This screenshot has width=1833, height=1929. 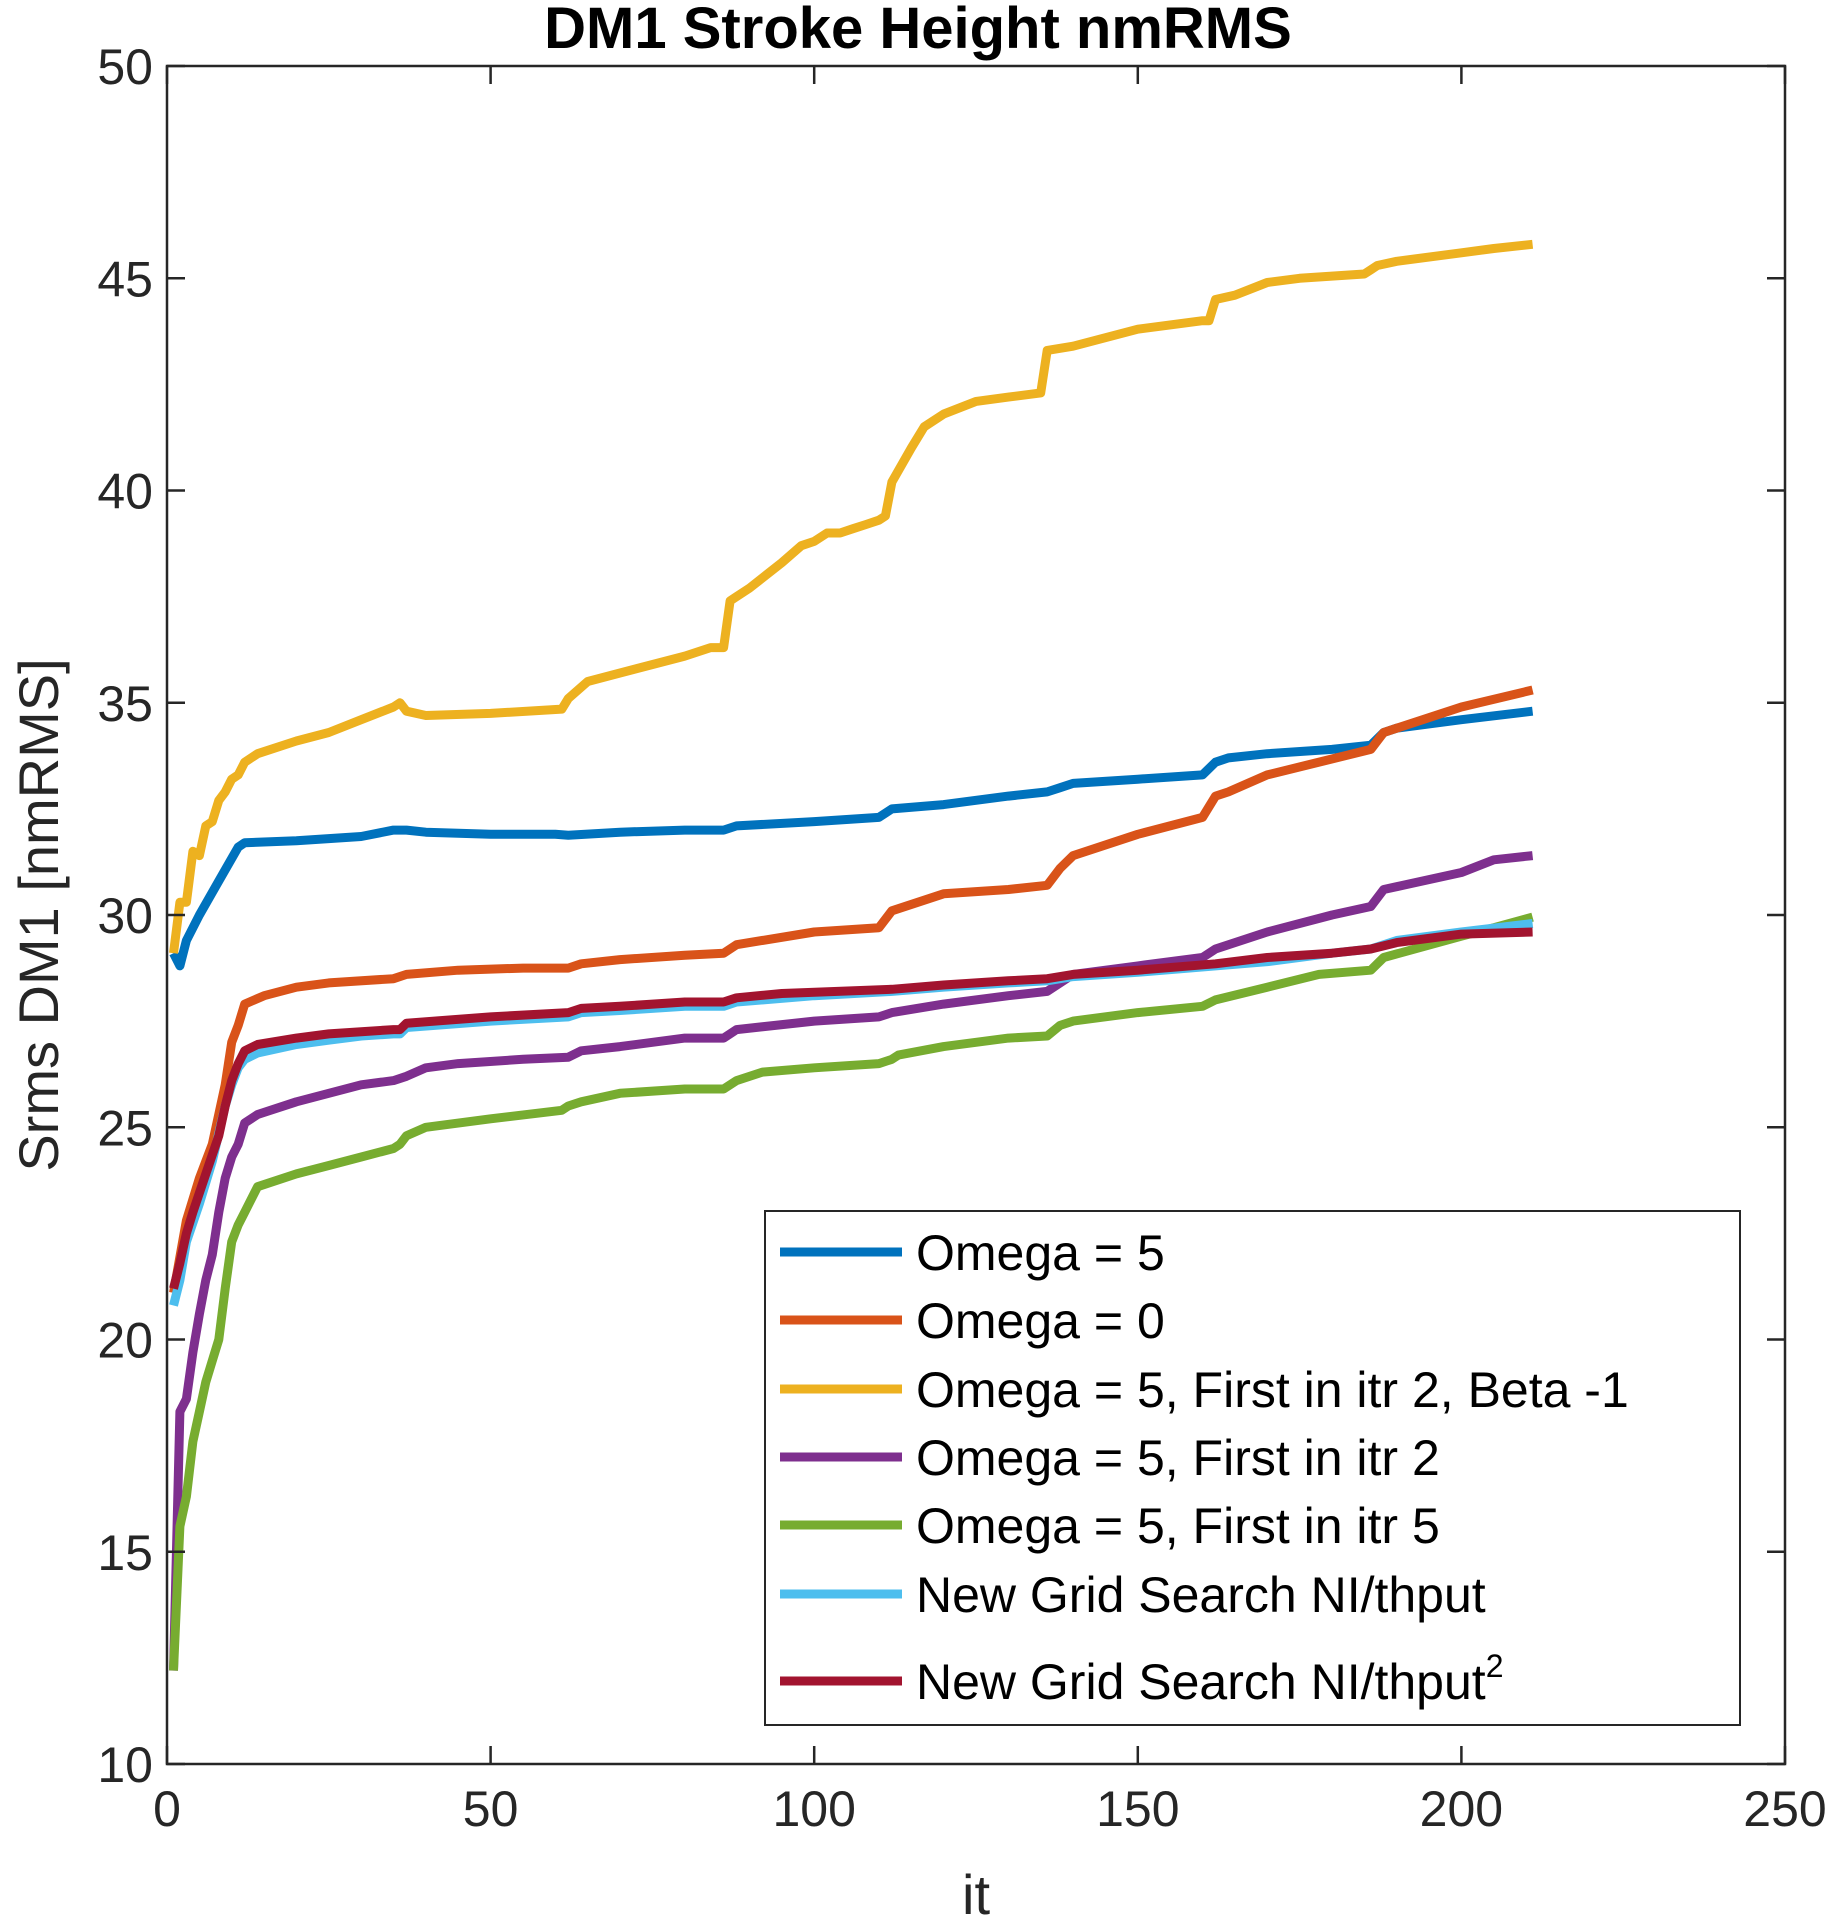 I want to click on legend-label: New Grid Search NI/thput, so click(x=1201, y=1595).